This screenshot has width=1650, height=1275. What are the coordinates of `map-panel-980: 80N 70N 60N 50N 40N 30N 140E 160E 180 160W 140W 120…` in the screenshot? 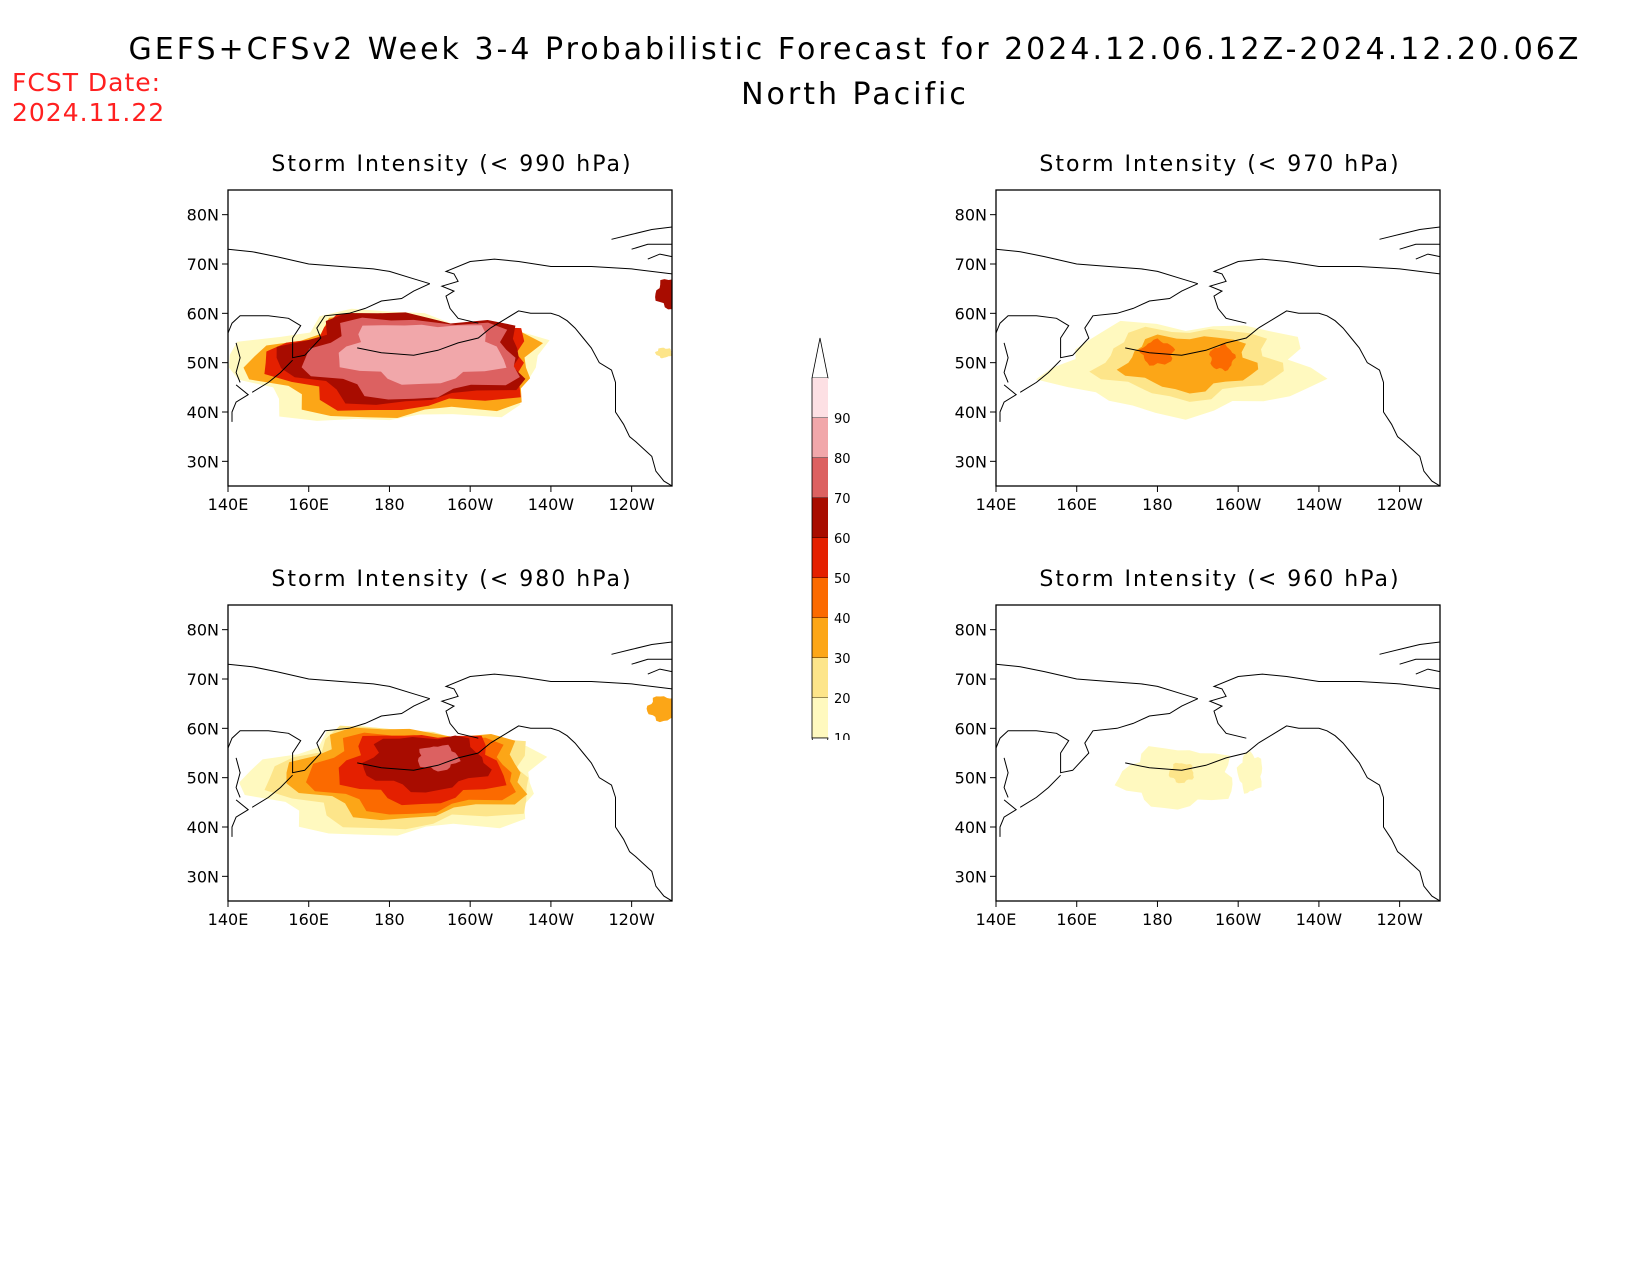 It's located at (430, 766).